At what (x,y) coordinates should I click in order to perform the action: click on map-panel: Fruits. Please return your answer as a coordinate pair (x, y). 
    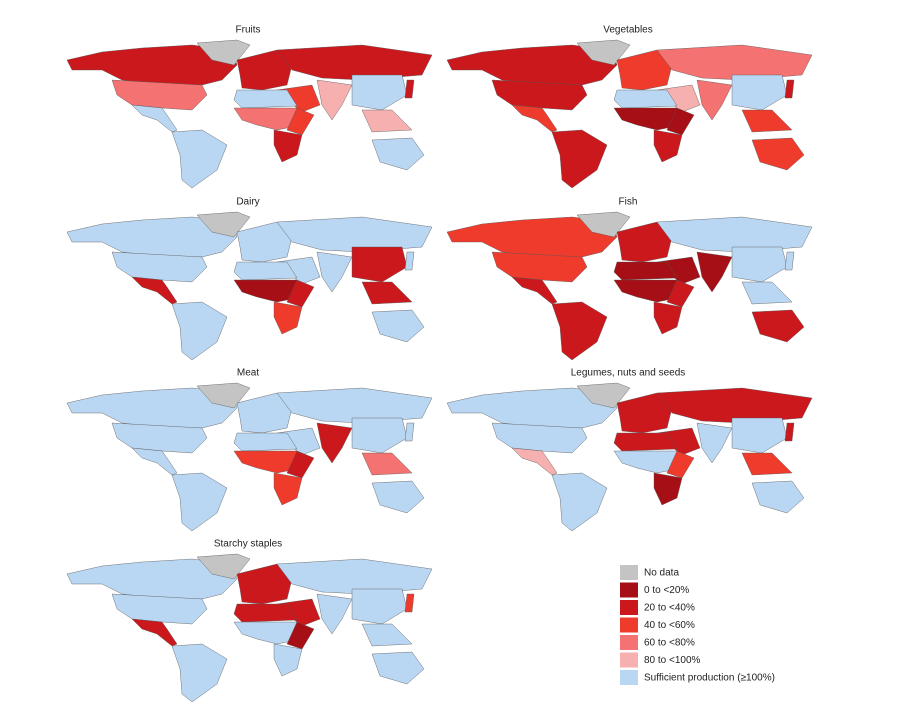
    Looking at the image, I should click on (249, 107).